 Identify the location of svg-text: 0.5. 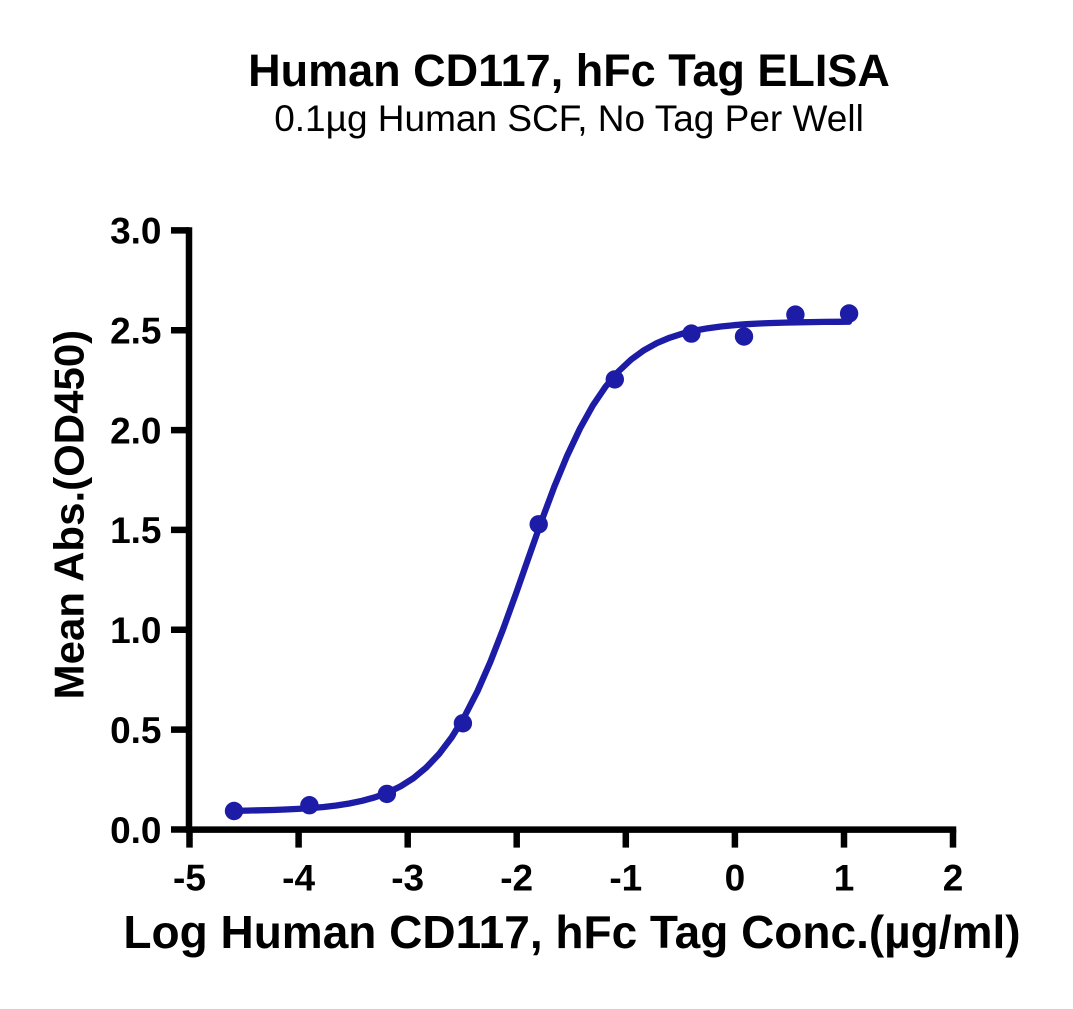
(135, 730).